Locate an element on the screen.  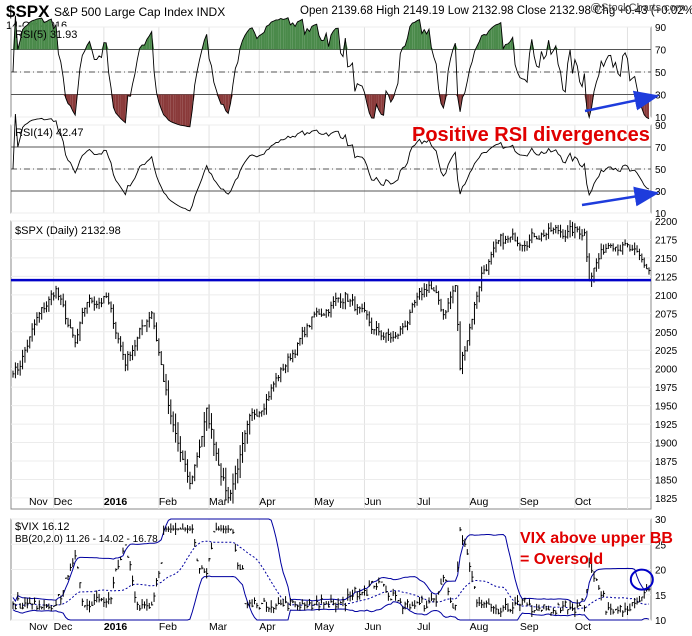
stockcharts-logo: @StockCharts.com is located at coordinates (637, 8).